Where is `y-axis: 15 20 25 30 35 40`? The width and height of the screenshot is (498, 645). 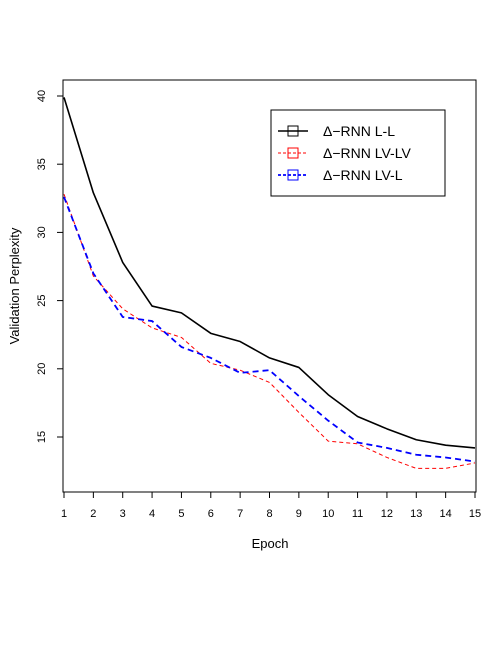 y-axis: 15 20 25 30 35 40 is located at coordinates (49, 266).